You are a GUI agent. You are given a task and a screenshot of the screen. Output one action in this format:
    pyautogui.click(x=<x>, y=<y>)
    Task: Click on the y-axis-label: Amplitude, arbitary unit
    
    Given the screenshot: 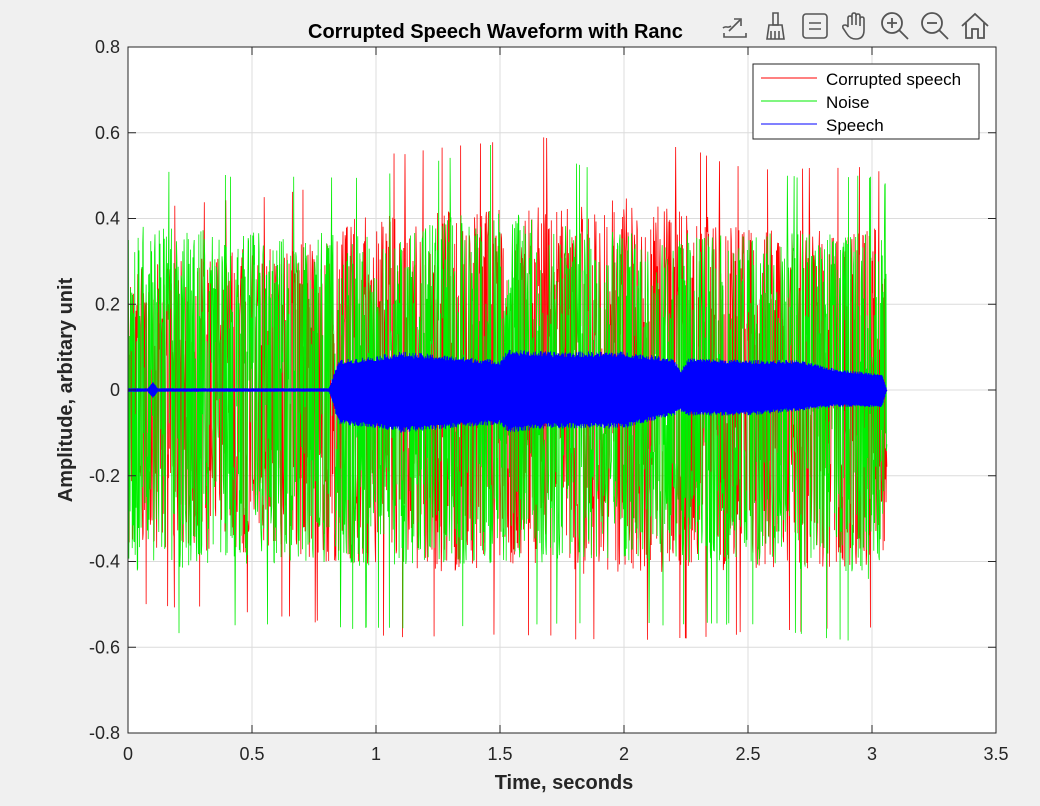 What is the action you would take?
    pyautogui.click(x=66, y=389)
    